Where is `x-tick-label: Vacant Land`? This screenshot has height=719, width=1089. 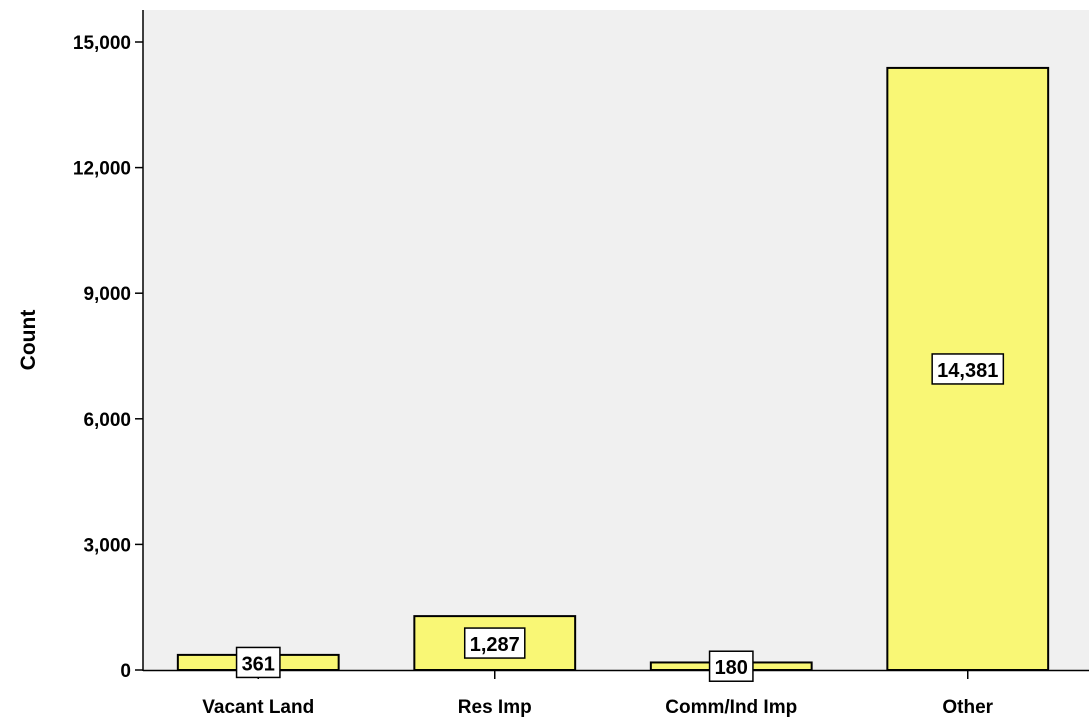
x-tick-label: Vacant Land is located at coordinates (258, 707).